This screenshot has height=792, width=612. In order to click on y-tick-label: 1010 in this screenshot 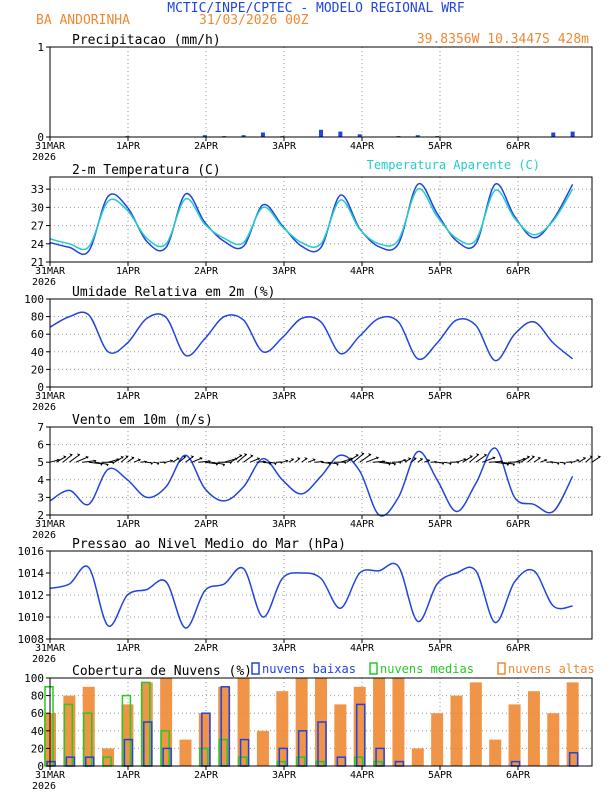, I will do `click(31, 617)`.